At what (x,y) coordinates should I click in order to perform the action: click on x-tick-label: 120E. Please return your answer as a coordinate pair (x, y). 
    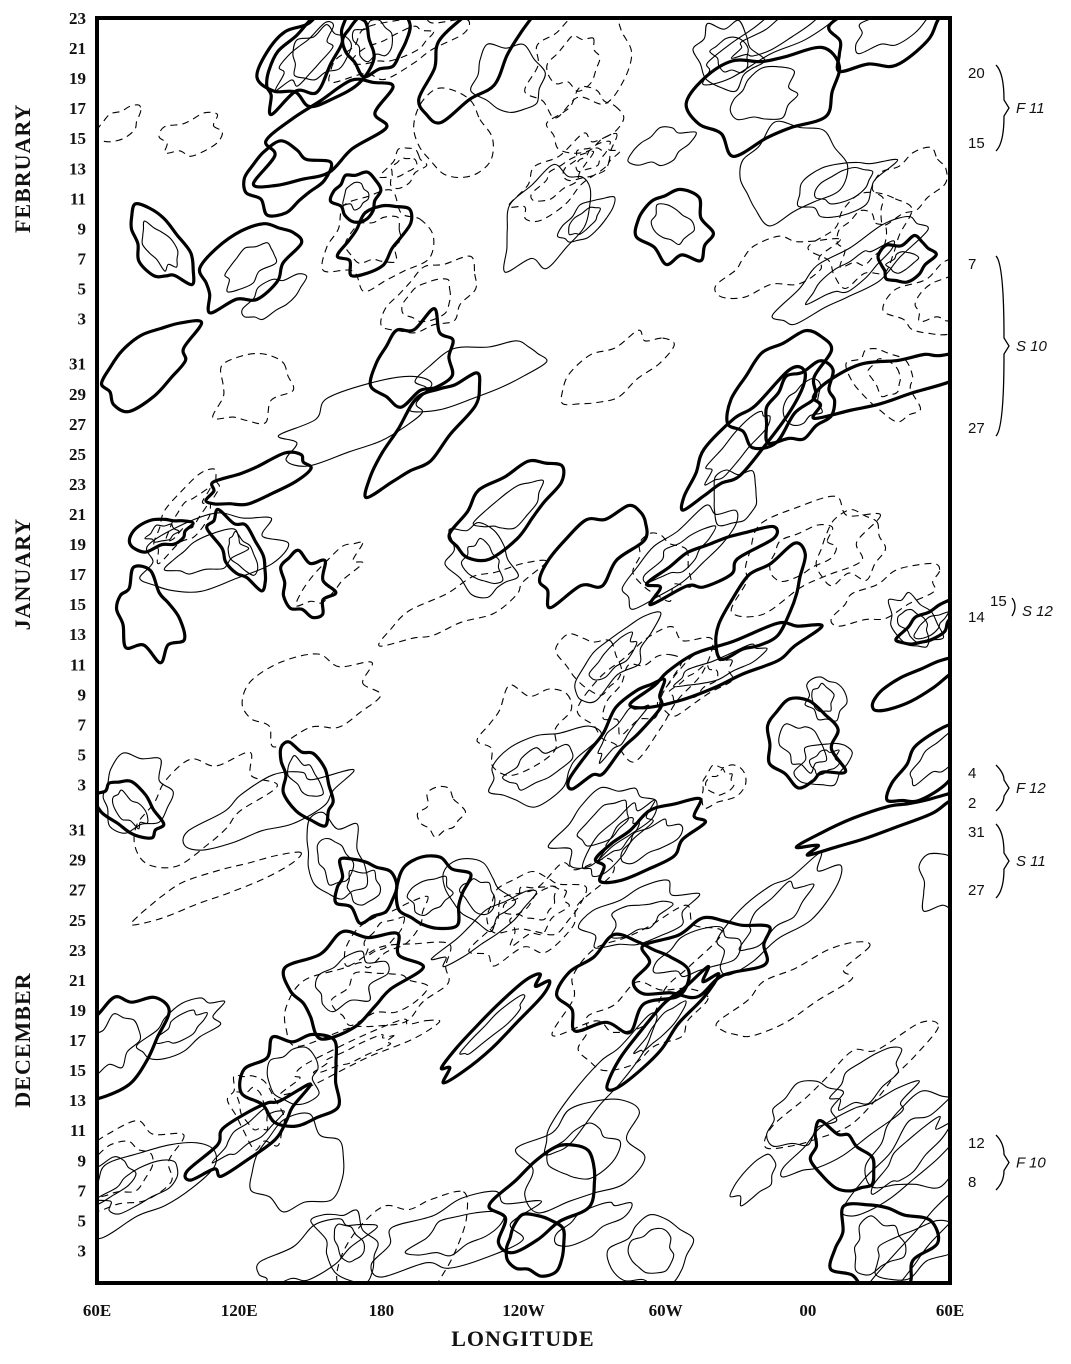
    Looking at the image, I should click on (239, 1310).